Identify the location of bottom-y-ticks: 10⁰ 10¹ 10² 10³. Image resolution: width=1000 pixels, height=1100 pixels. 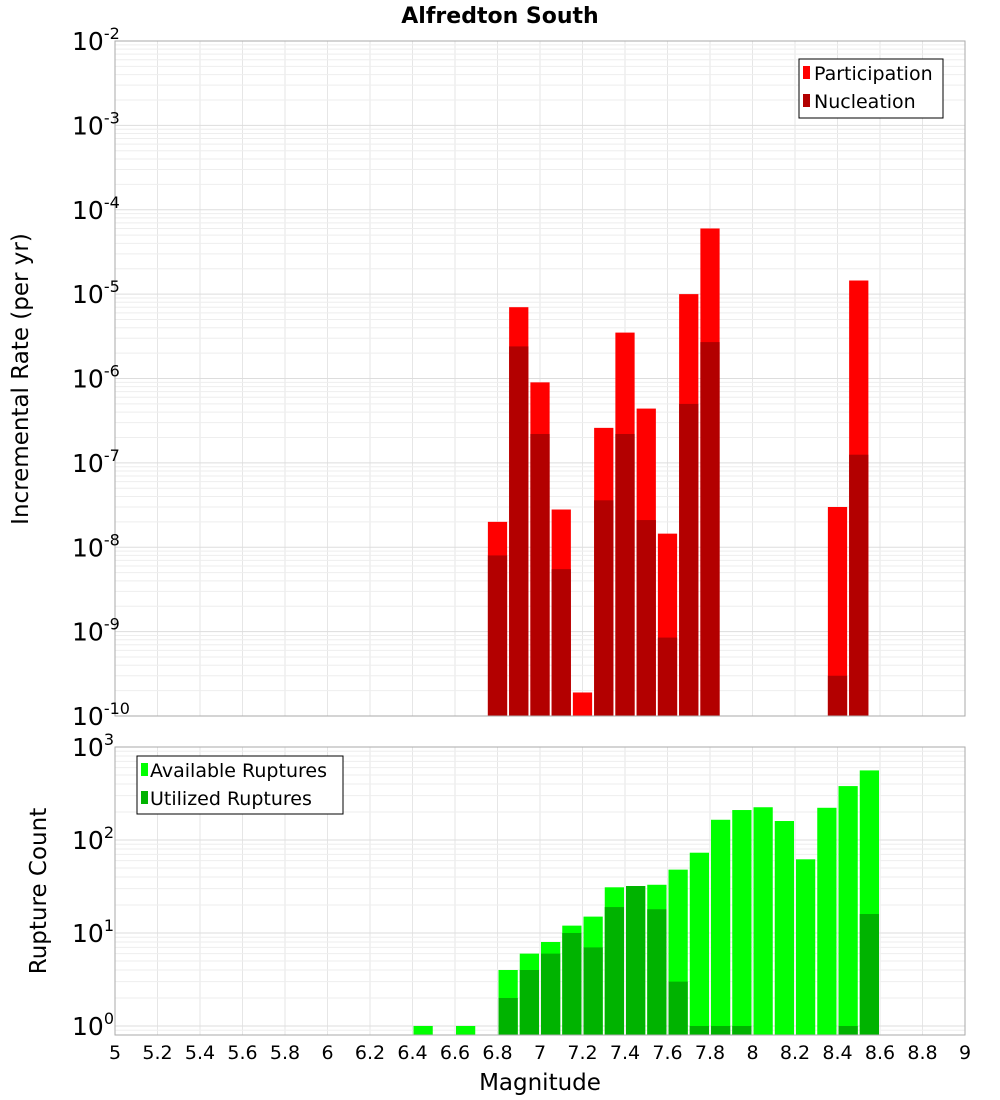
(93, 885).